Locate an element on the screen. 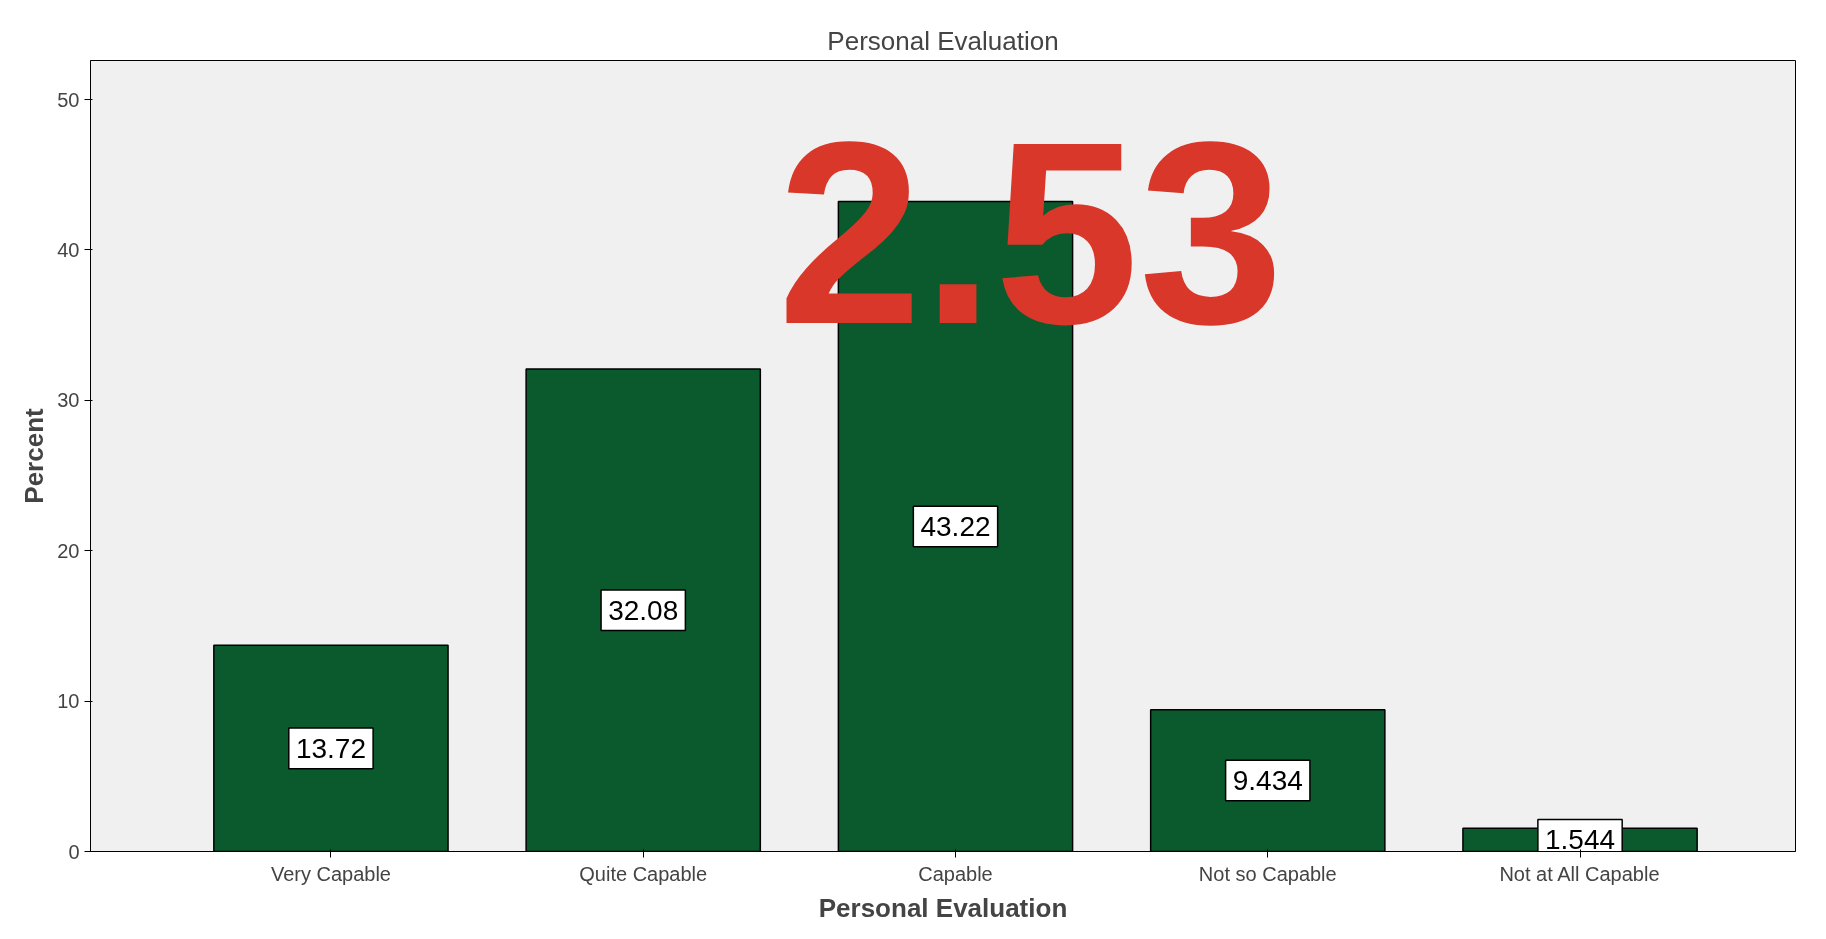 The width and height of the screenshot is (1826, 939). y-tick-label: 50 is located at coordinates (68, 99).